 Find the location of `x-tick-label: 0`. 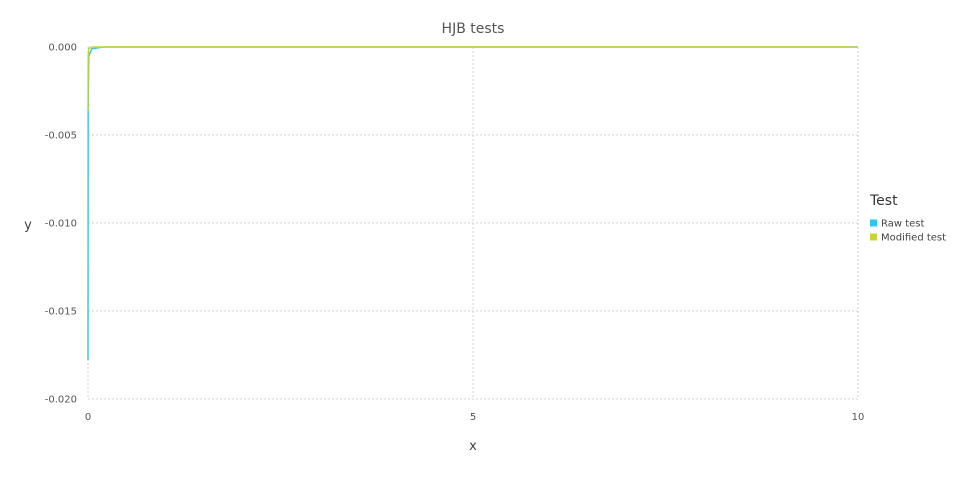

x-tick-label: 0 is located at coordinates (88, 417).